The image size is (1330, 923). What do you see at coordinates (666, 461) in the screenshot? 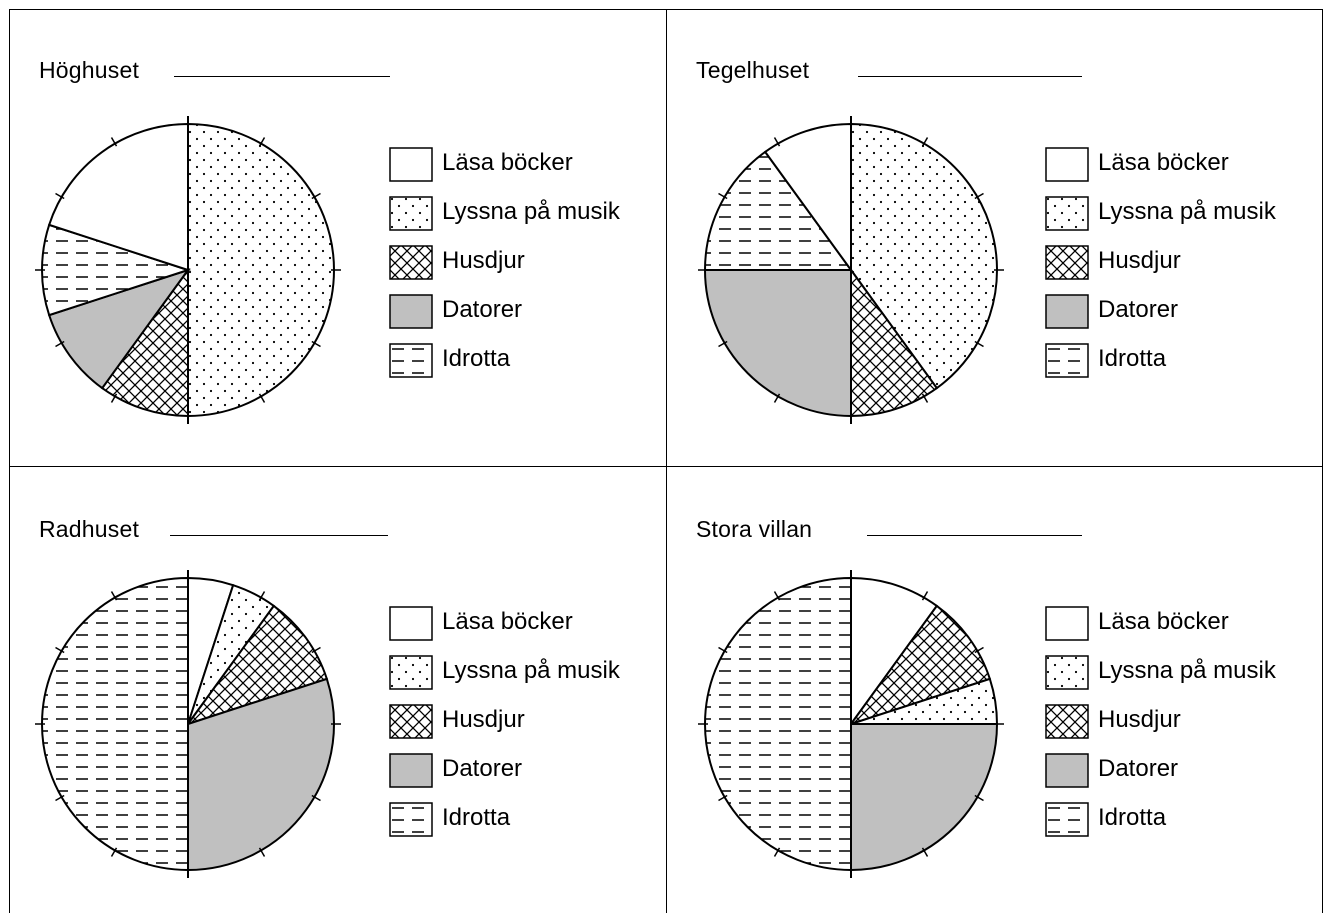
I see `panel-divider-vertical` at bounding box center [666, 461].